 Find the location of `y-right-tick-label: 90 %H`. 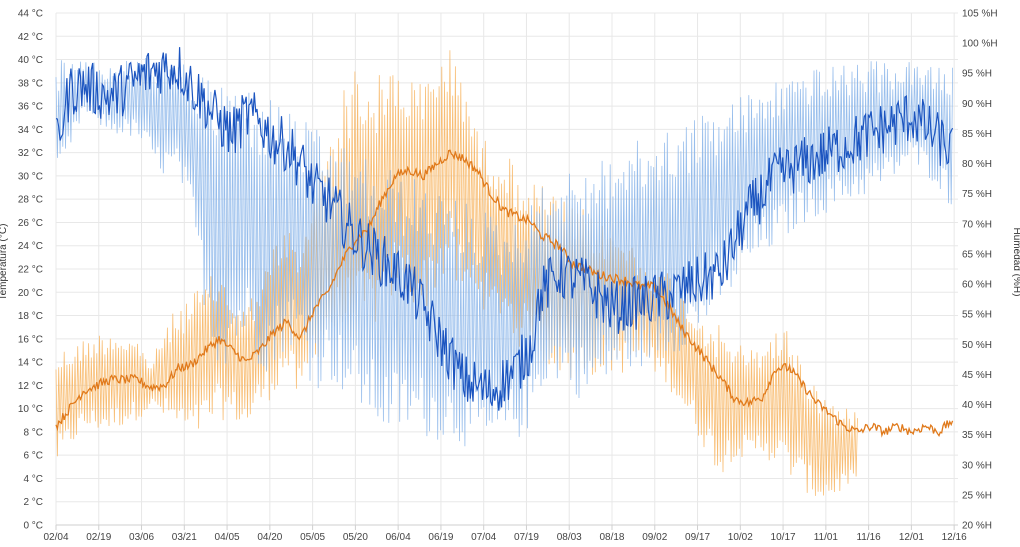

y-right-tick-label: 90 %H is located at coordinates (977, 104).